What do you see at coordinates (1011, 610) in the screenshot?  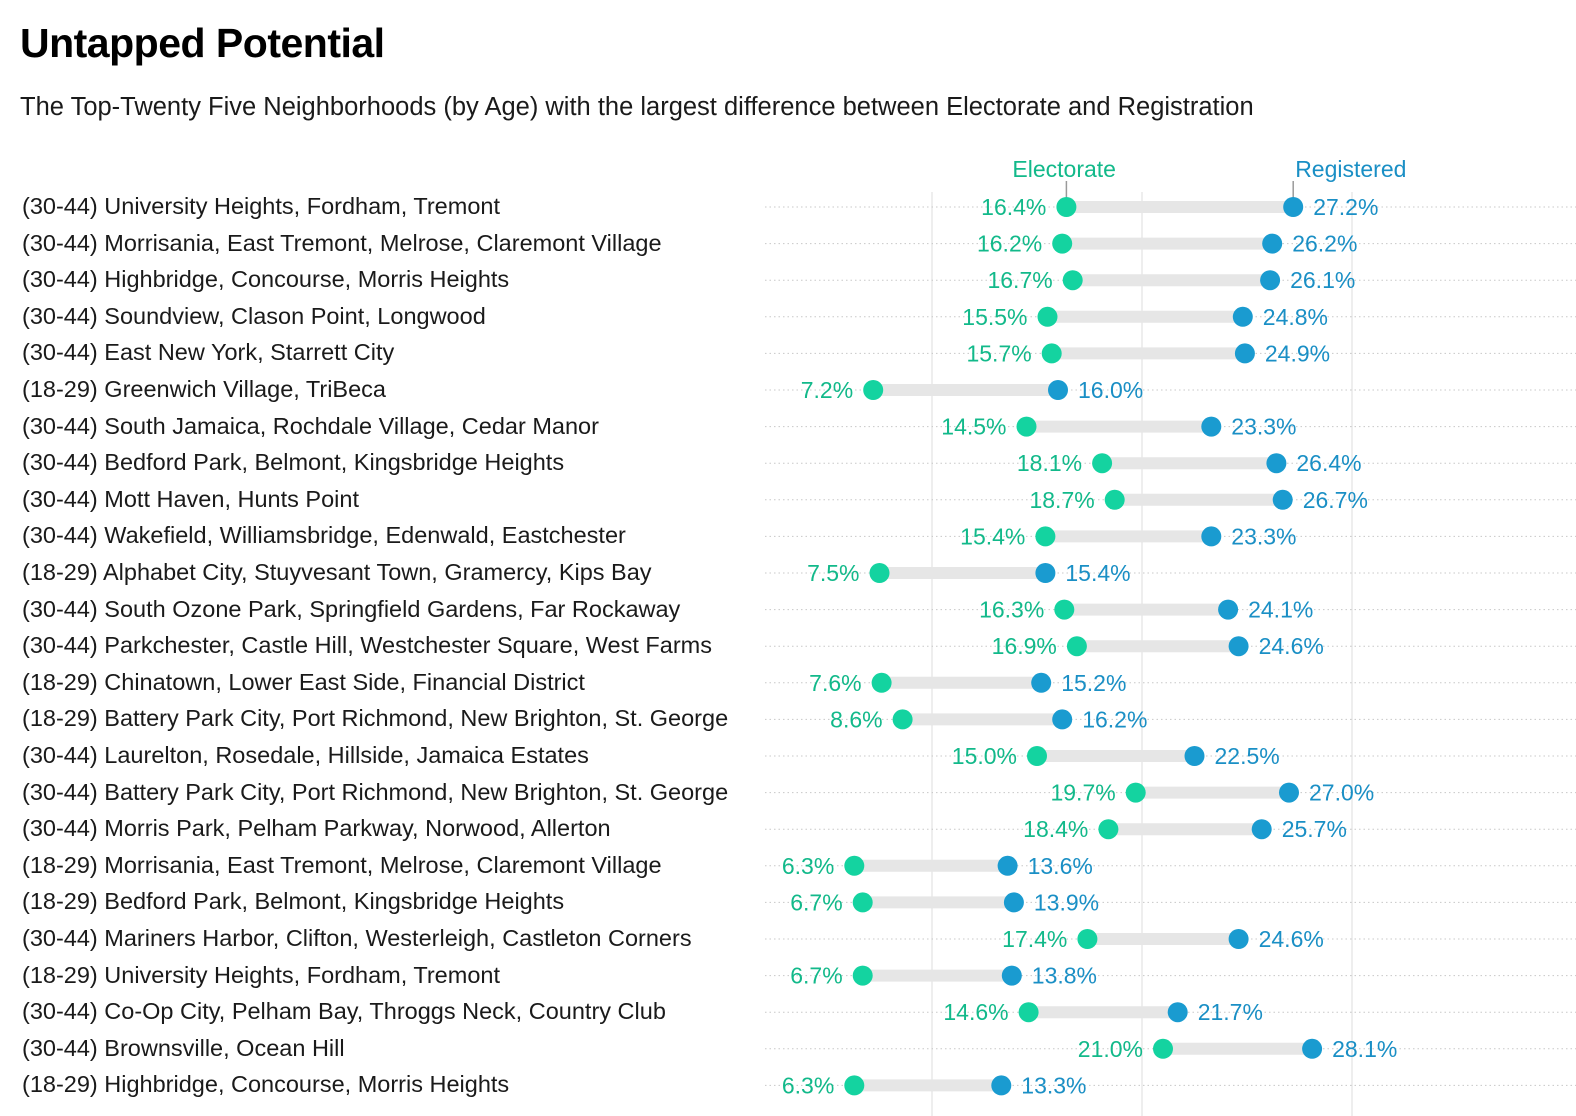 I see `electorate-value-label: 16.3%` at bounding box center [1011, 610].